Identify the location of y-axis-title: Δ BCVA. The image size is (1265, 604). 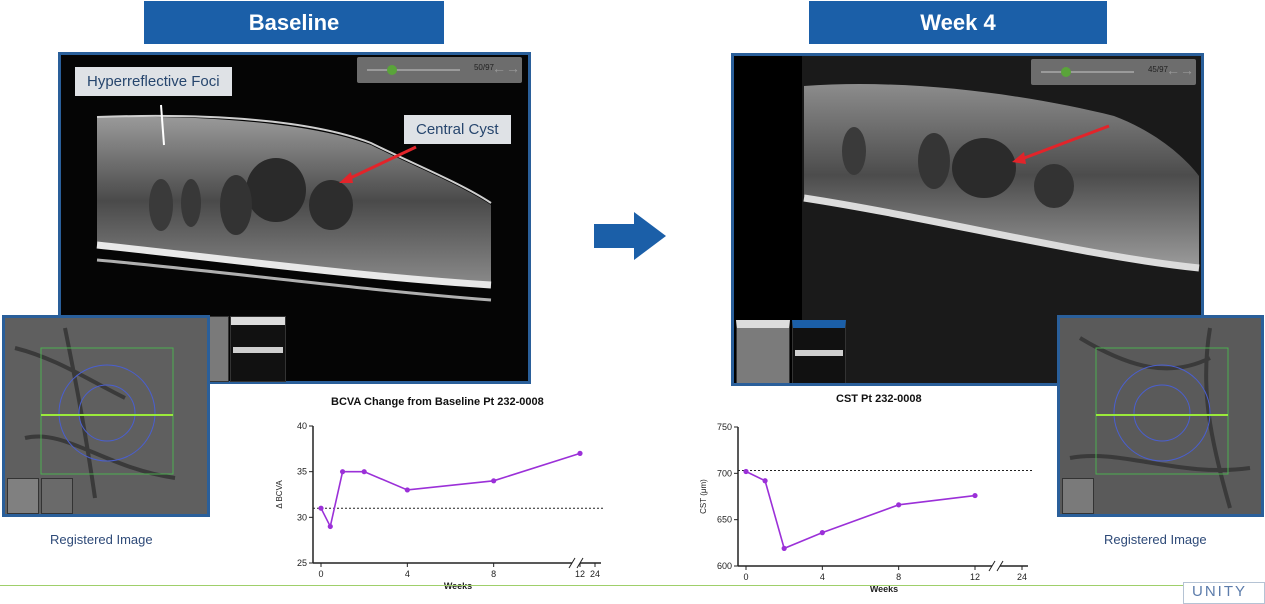
(279, 494).